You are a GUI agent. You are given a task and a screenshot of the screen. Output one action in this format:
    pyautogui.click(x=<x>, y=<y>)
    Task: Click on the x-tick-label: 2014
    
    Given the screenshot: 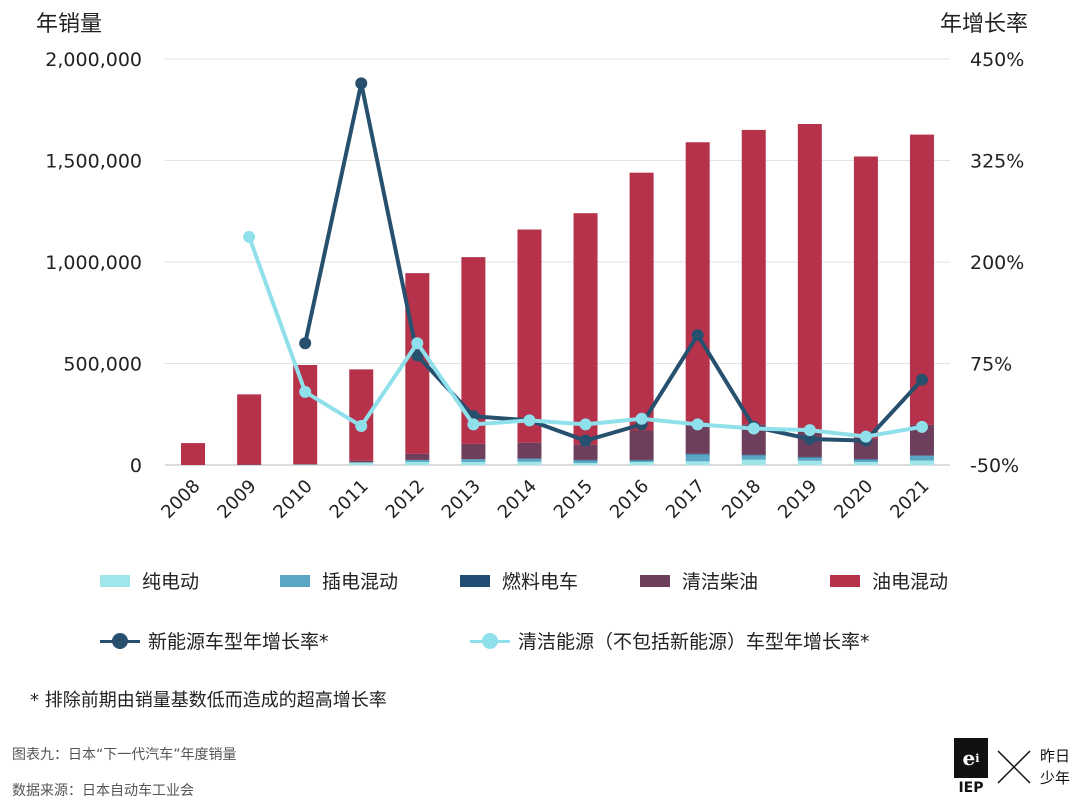 What is the action you would take?
    pyautogui.click(x=517, y=499)
    